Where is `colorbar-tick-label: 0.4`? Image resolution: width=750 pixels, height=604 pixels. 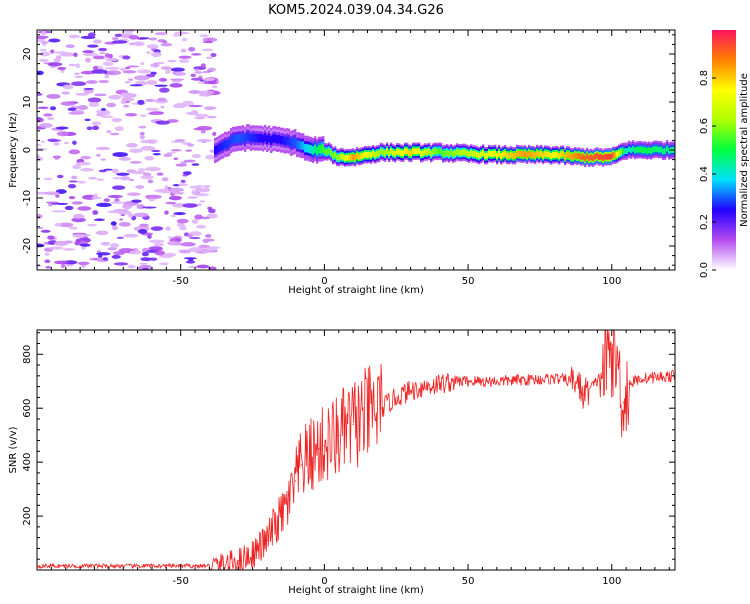
colorbar-tick-label: 0.4 is located at coordinates (704, 174).